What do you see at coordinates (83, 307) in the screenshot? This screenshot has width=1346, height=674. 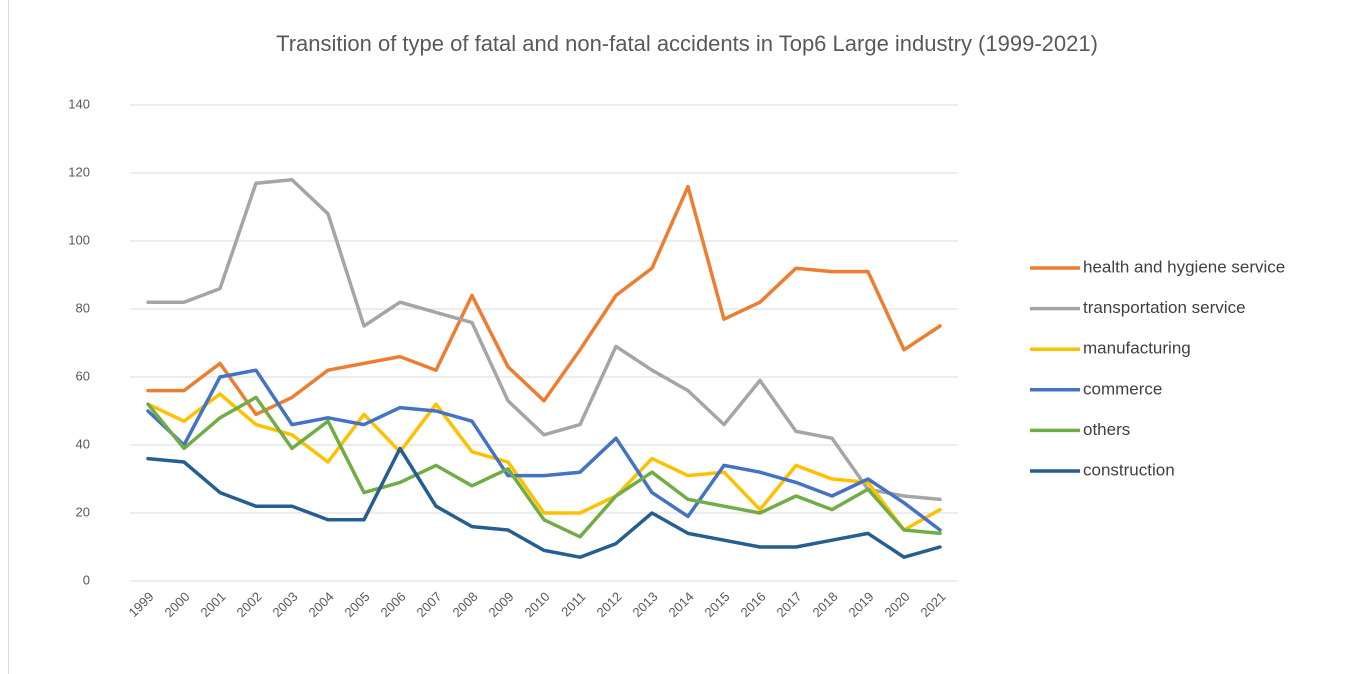 I see `y-tick-label: 80` at bounding box center [83, 307].